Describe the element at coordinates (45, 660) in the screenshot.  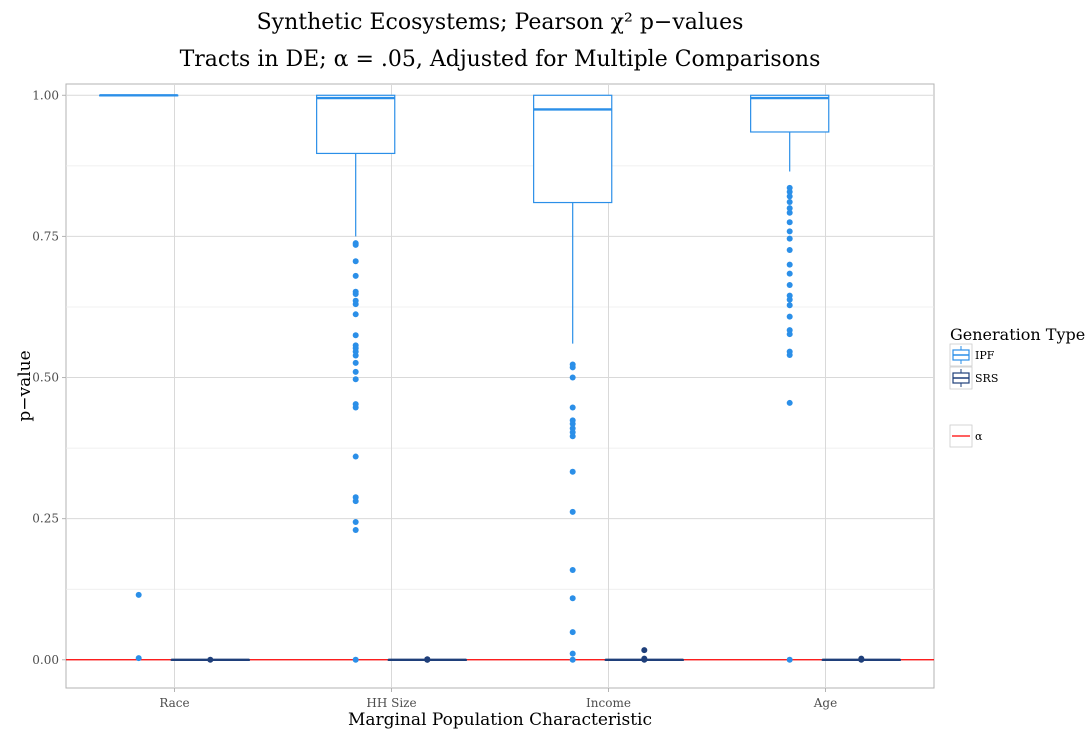
I see `y-tick-label: 0.00` at that location.